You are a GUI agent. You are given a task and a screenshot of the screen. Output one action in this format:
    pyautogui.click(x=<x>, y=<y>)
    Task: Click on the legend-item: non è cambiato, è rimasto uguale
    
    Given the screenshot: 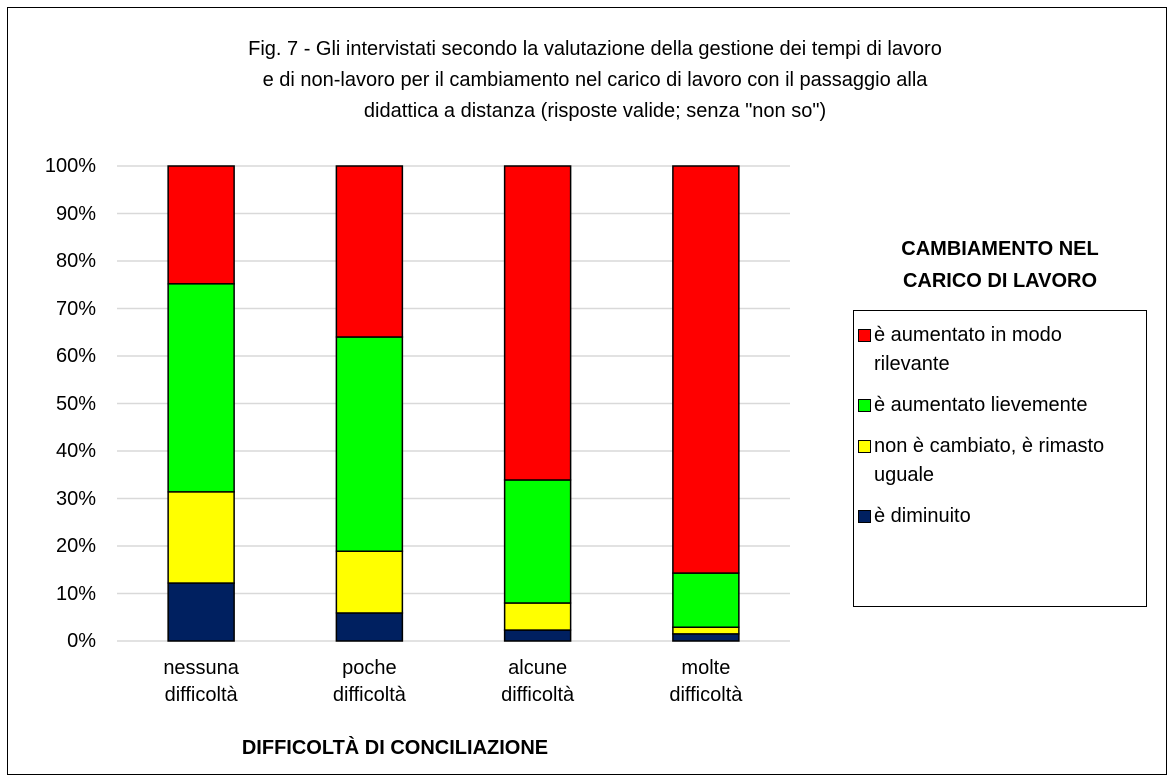 What is the action you would take?
    pyautogui.click(x=999, y=461)
    